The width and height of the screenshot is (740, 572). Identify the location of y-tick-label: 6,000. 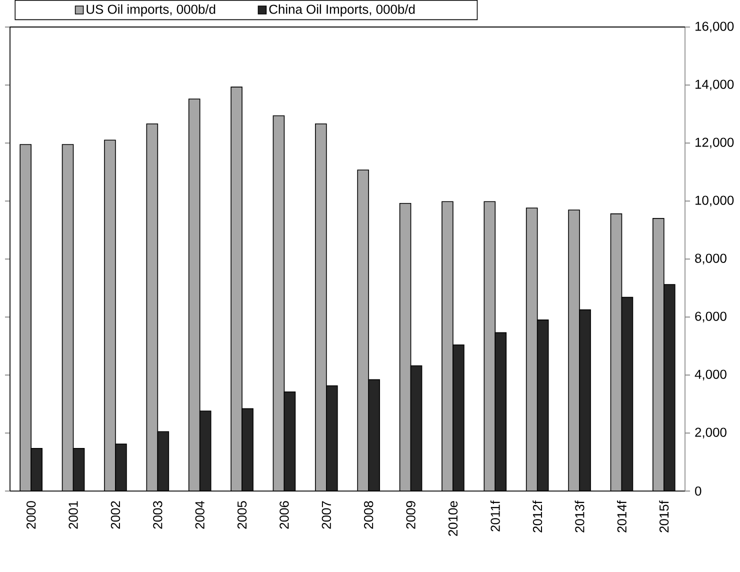
(710, 317).